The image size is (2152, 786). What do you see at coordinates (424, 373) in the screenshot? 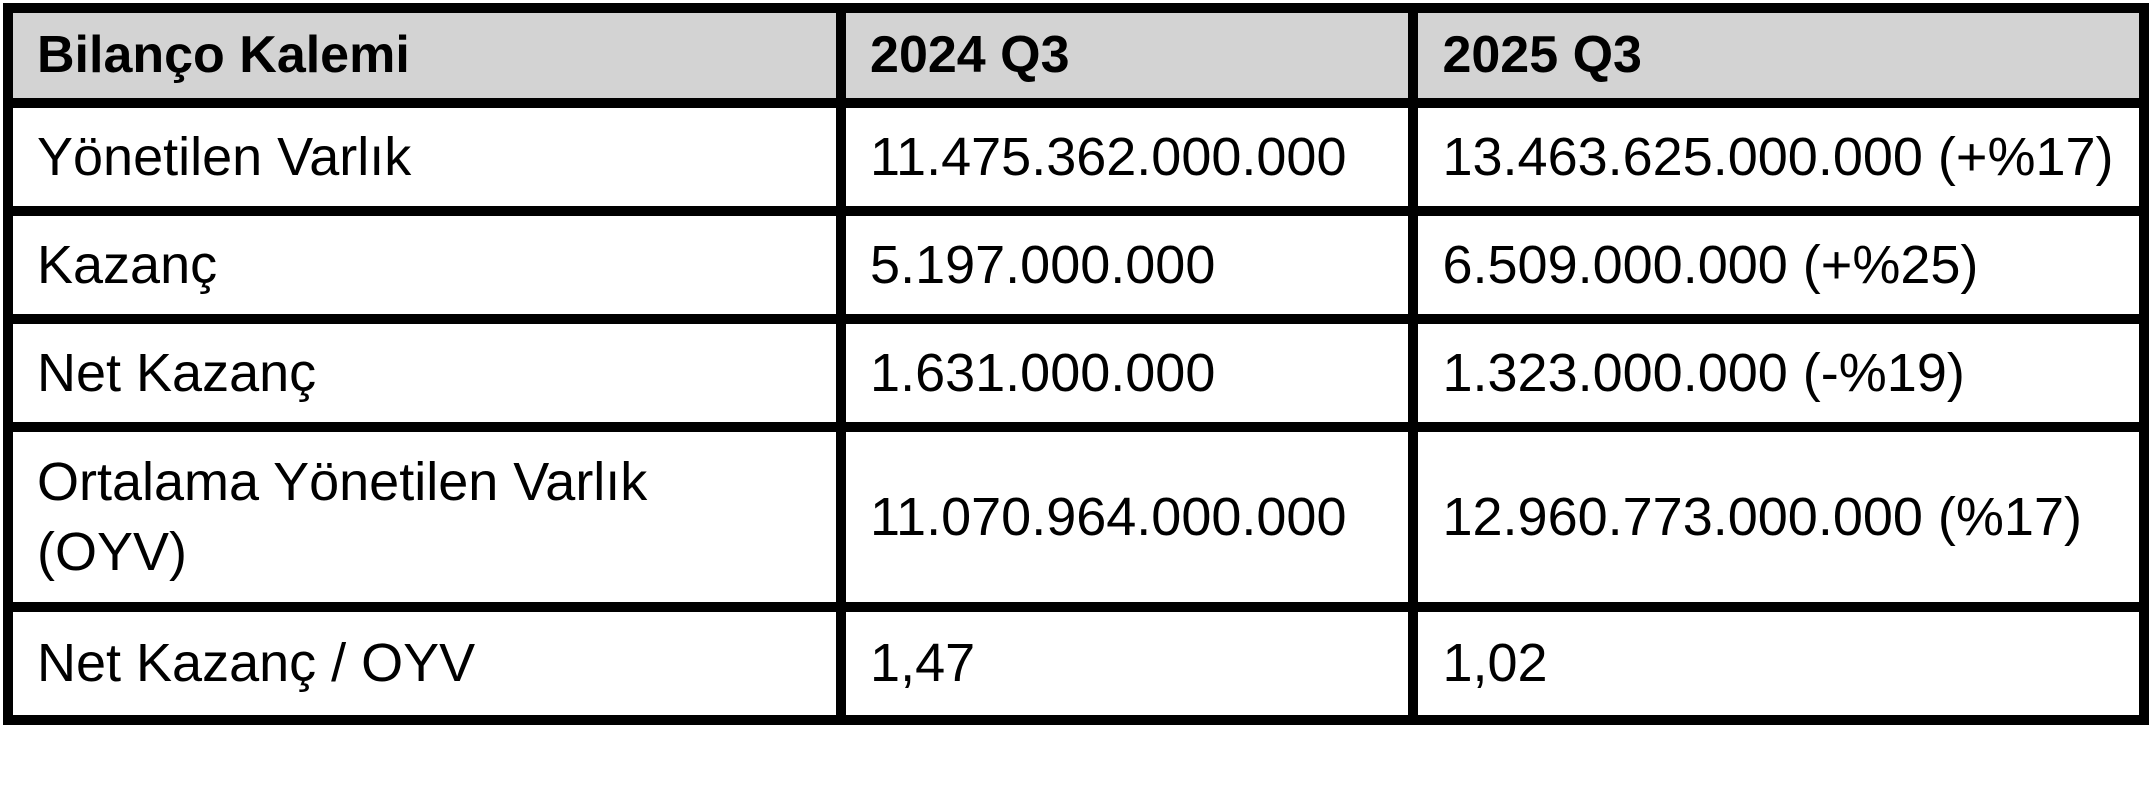
I see `row-label-cell: Net Kazanç` at bounding box center [424, 373].